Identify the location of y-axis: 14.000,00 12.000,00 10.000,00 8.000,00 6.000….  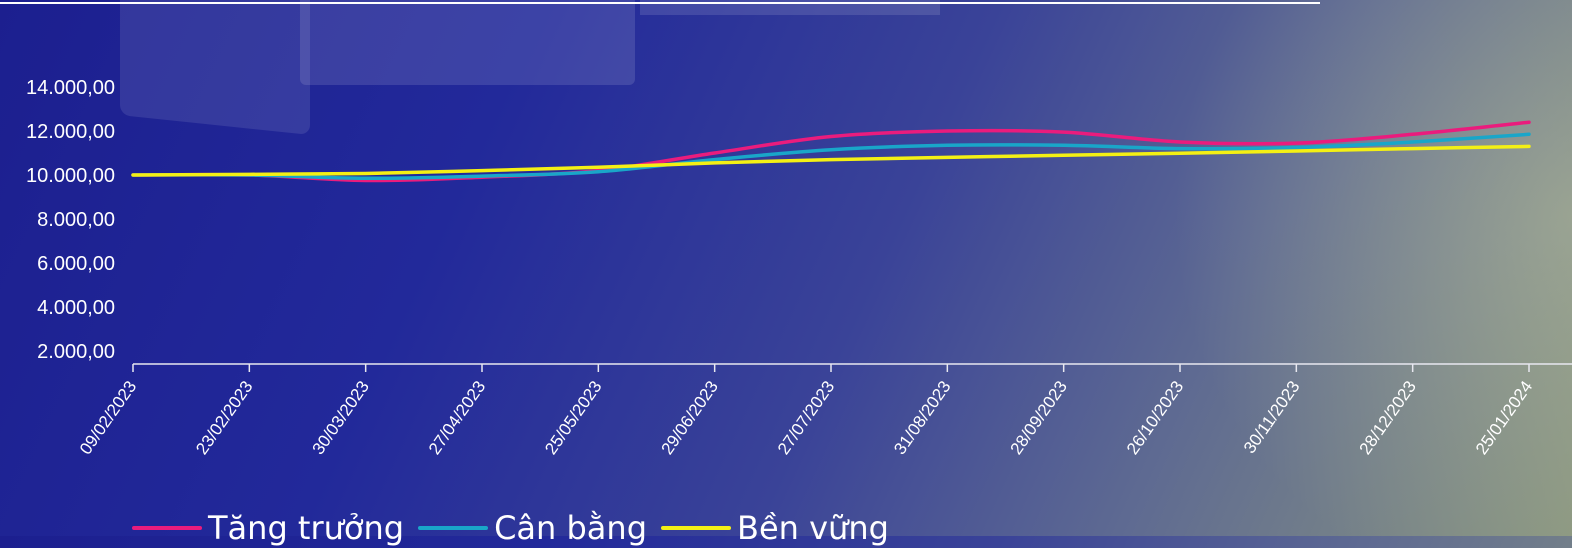
(70, 220).